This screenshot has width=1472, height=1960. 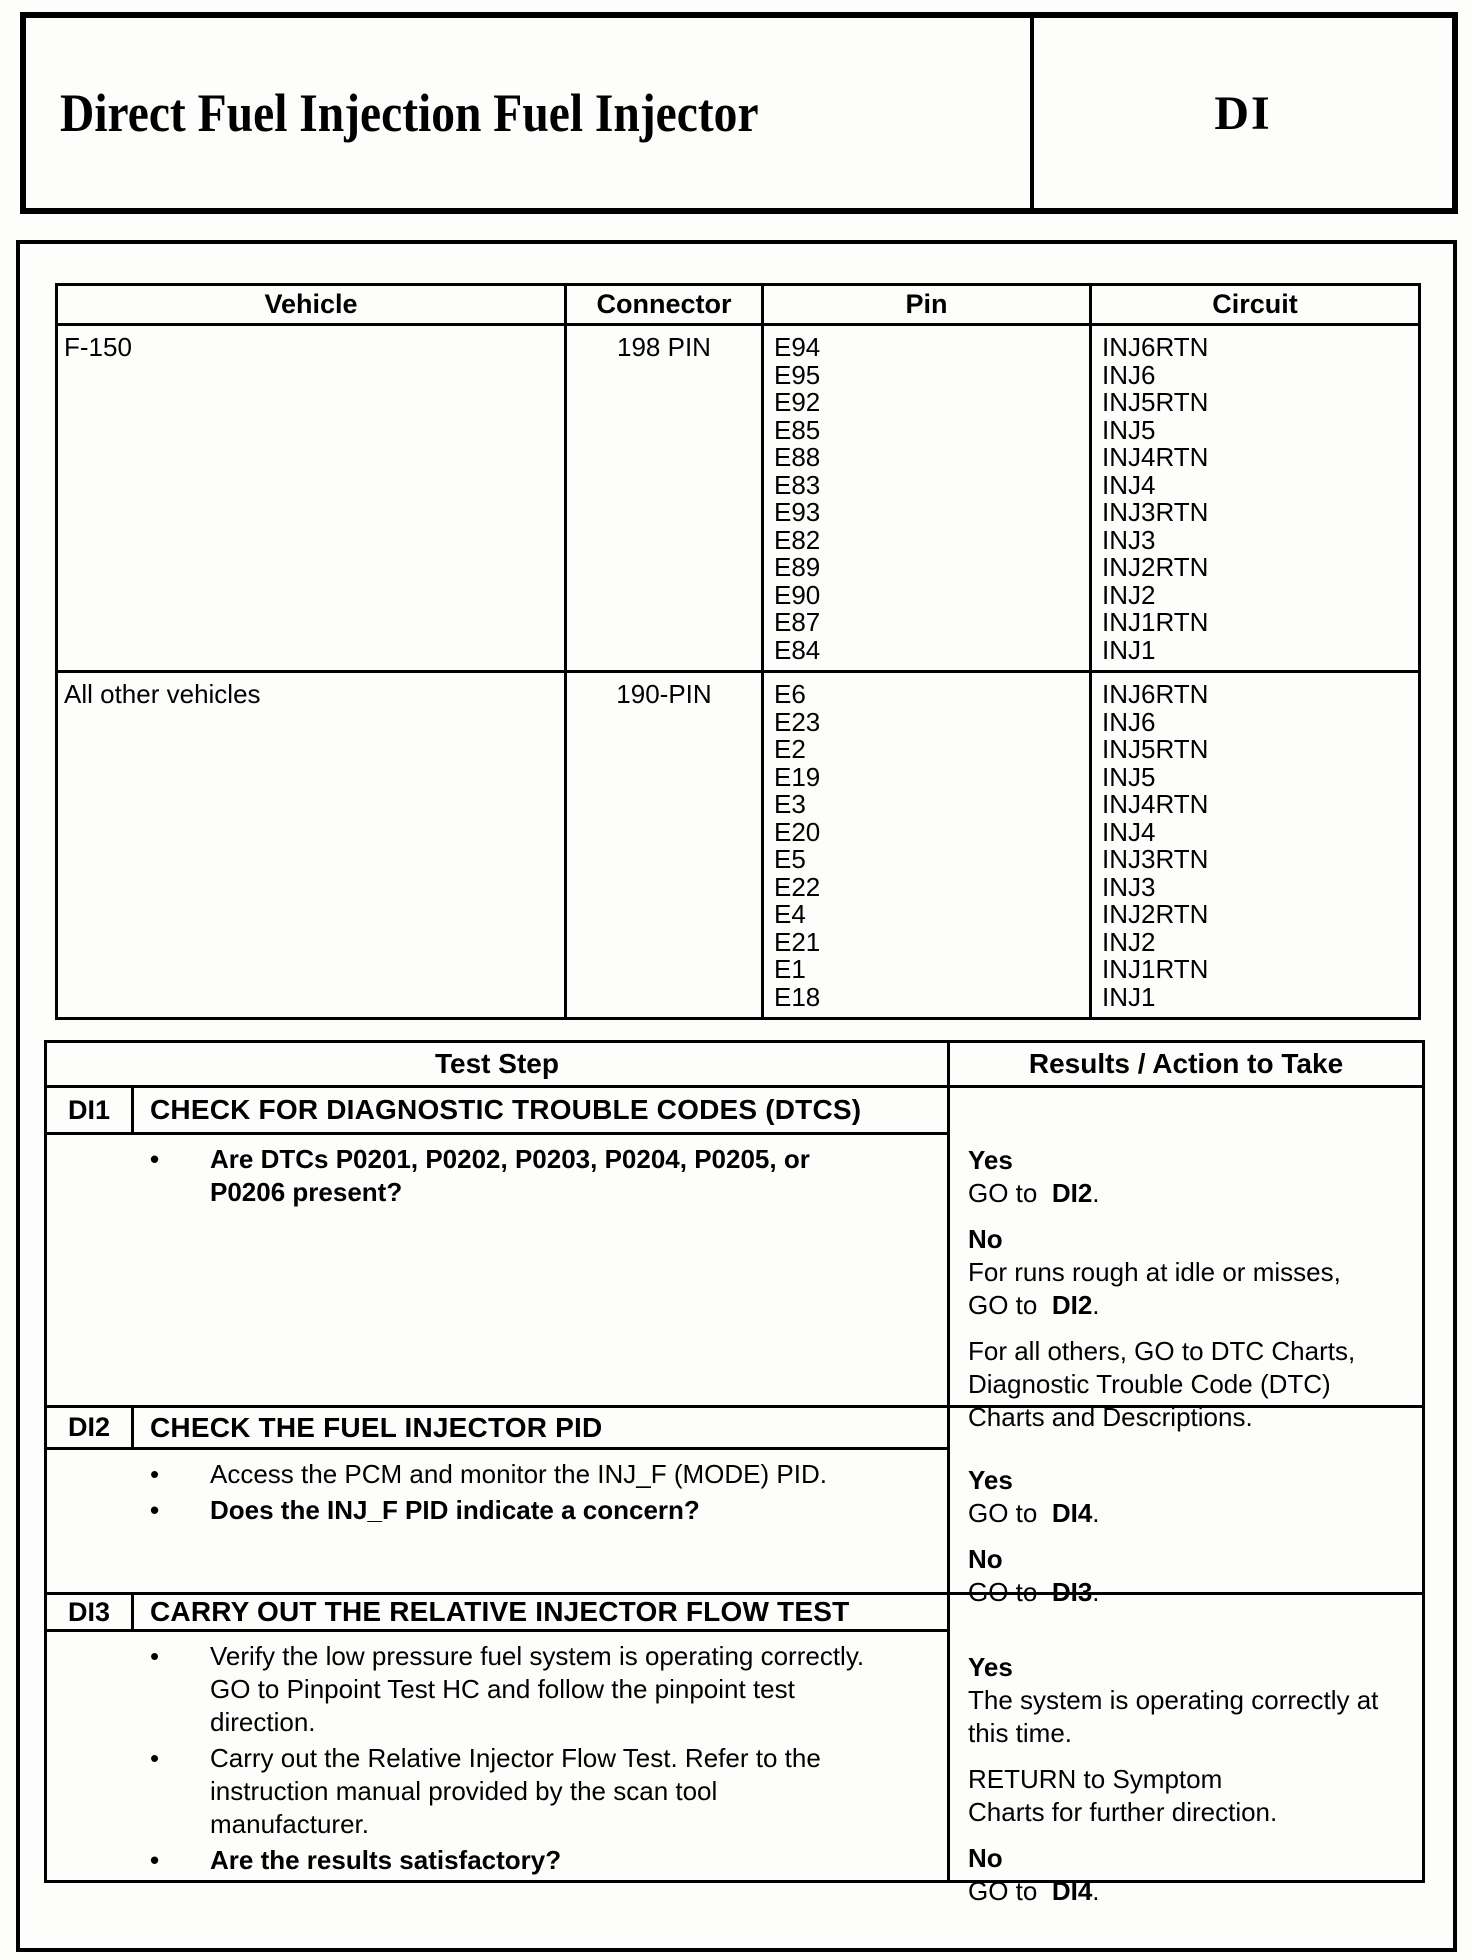 What do you see at coordinates (926, 304) in the screenshot?
I see `col-header-pin: Pin` at bounding box center [926, 304].